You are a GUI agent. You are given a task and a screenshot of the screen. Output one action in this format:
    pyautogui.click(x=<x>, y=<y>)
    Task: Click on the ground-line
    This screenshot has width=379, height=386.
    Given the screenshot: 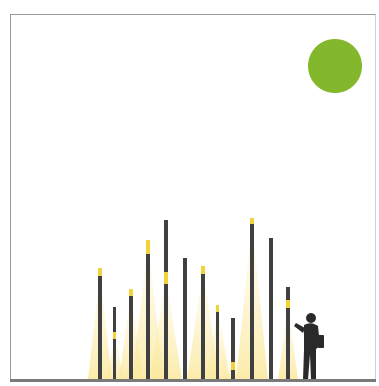 What is the action you would take?
    pyautogui.click(x=193, y=380)
    